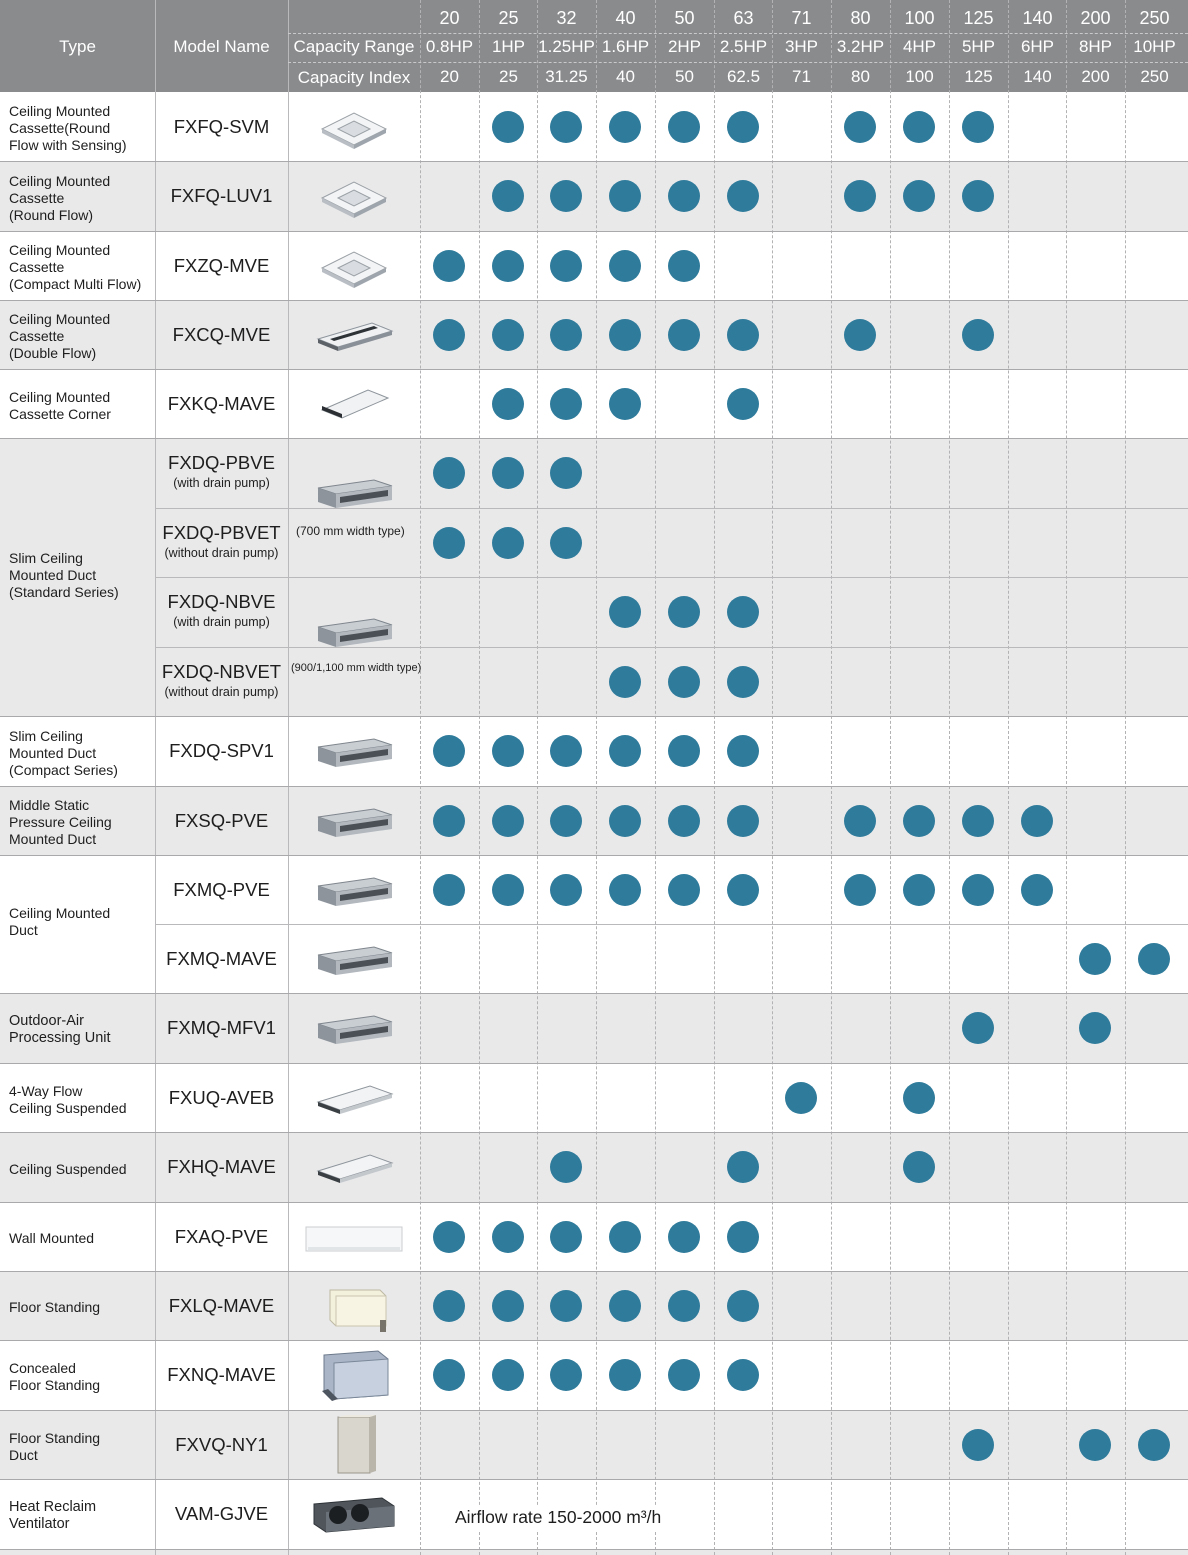 The image size is (1188, 1555). I want to click on model-code: FXDQ-PBVE, so click(221, 462).